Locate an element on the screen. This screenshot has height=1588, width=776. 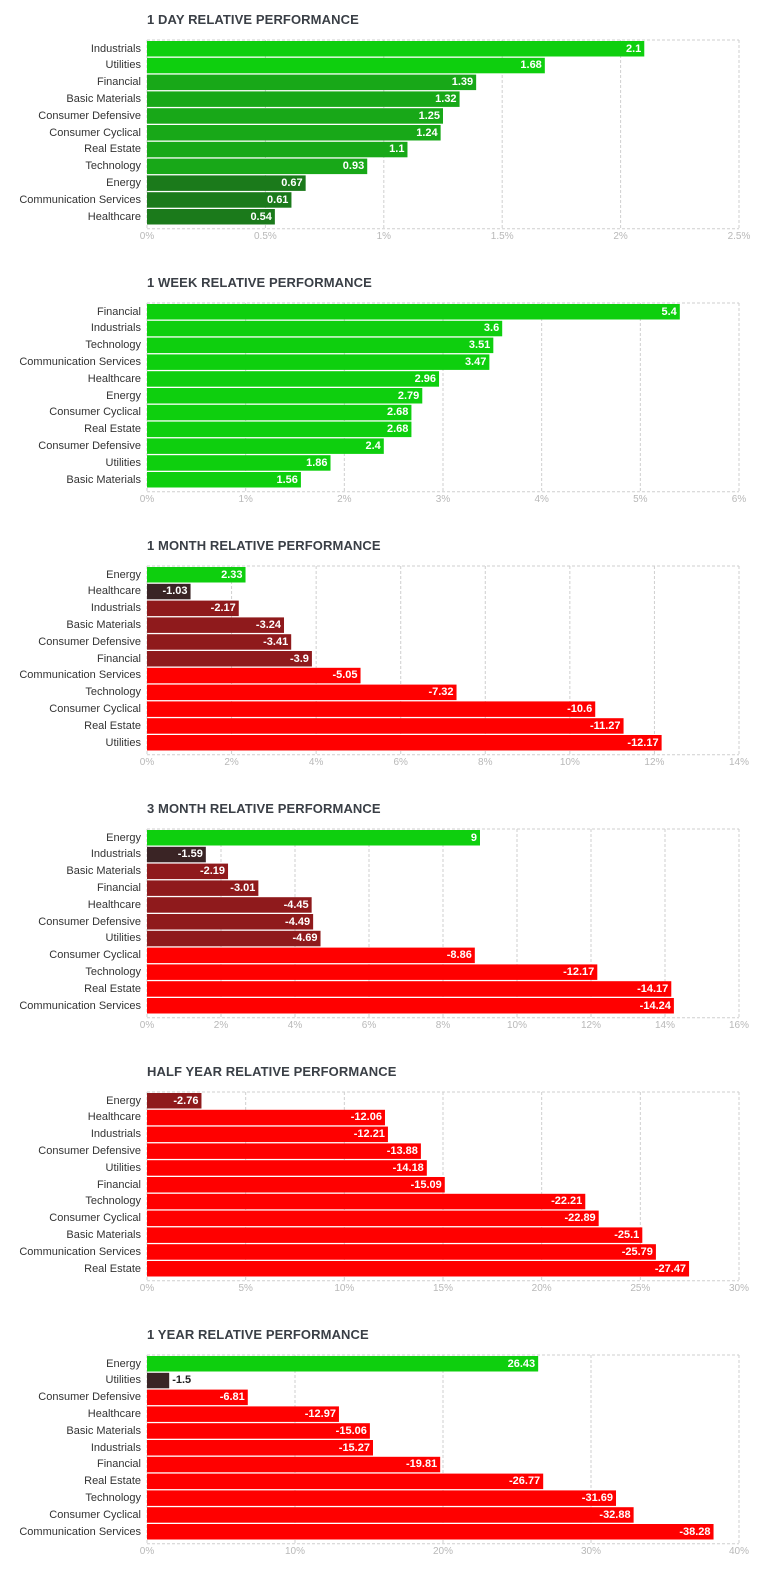
value-label: -15.06 is located at coordinates (351, 1430).